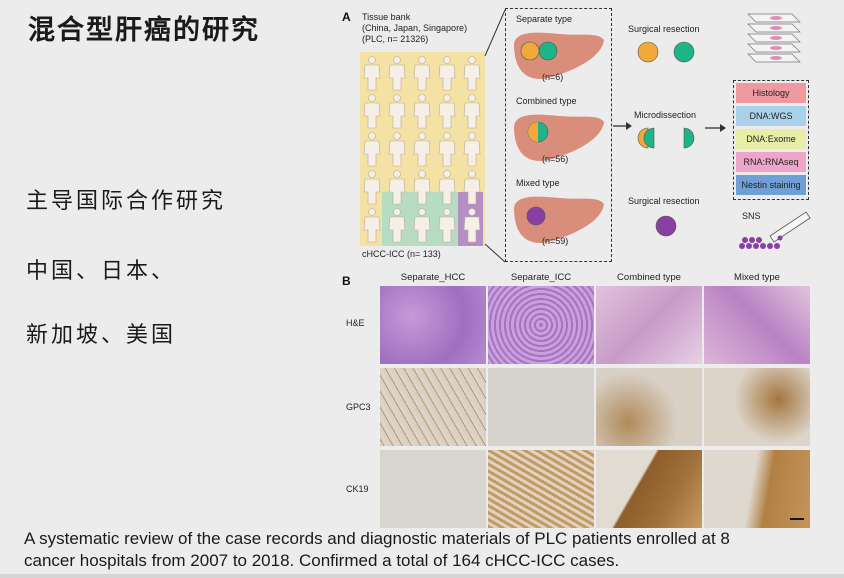  Describe the element at coordinates (649, 138) in the screenshot. I see `microdissected-icc-half` at that location.